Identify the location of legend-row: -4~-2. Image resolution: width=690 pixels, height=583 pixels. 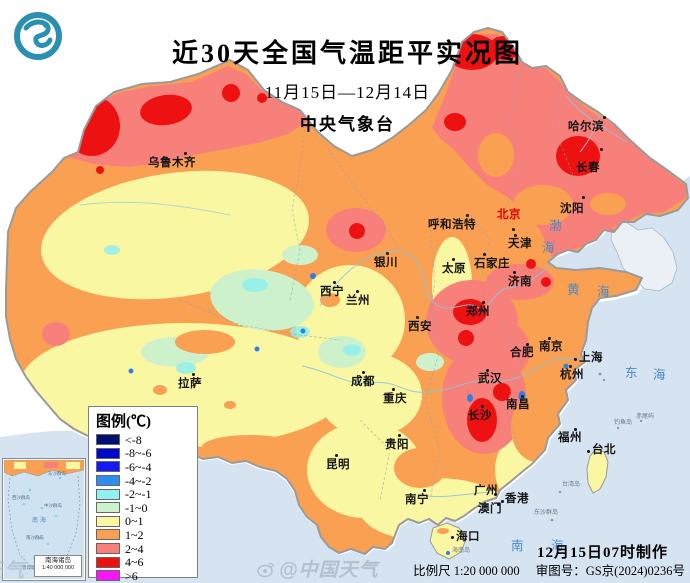
(144, 481).